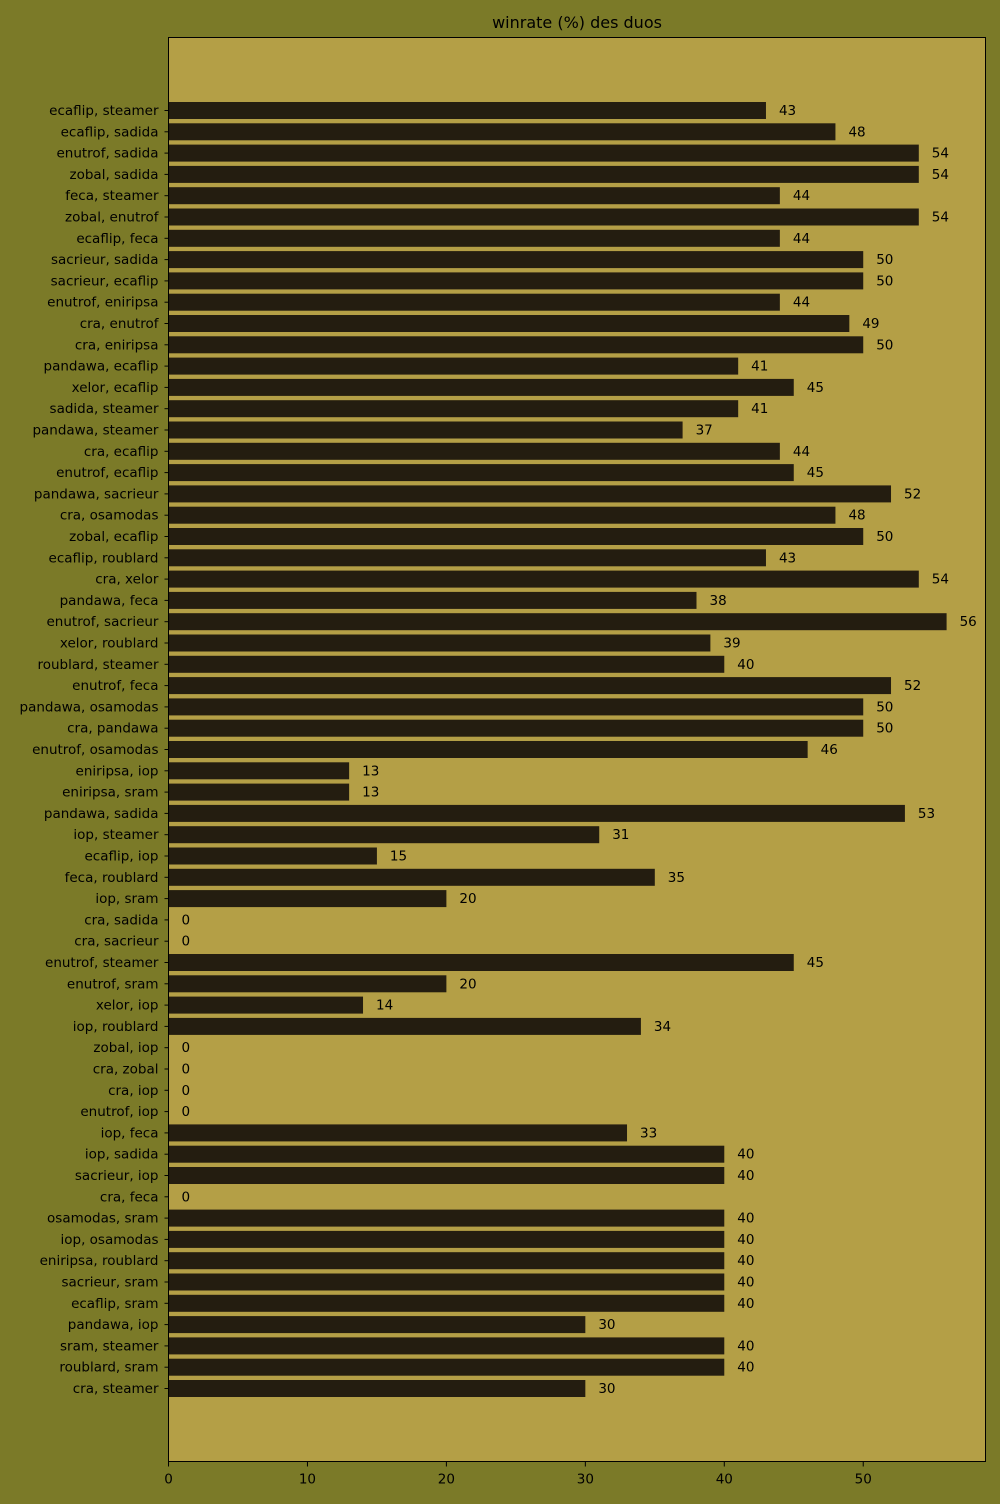 This screenshot has height=1504, width=1000. I want to click on category-label: xelor, roublard, so click(109, 644).